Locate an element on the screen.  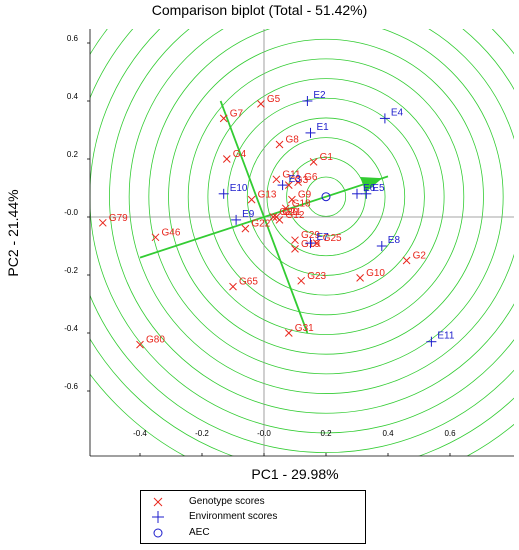
genotype-label: G79 is located at coordinates (118, 218).